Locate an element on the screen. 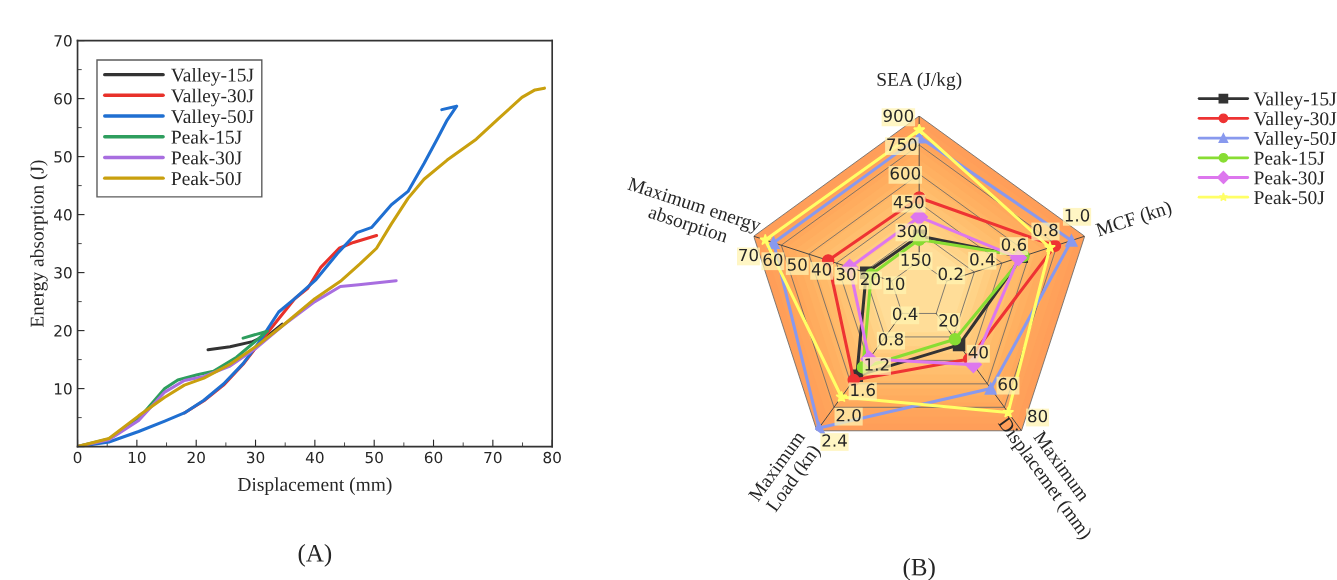 The image size is (1337, 580). text: 50 is located at coordinates (797, 264).